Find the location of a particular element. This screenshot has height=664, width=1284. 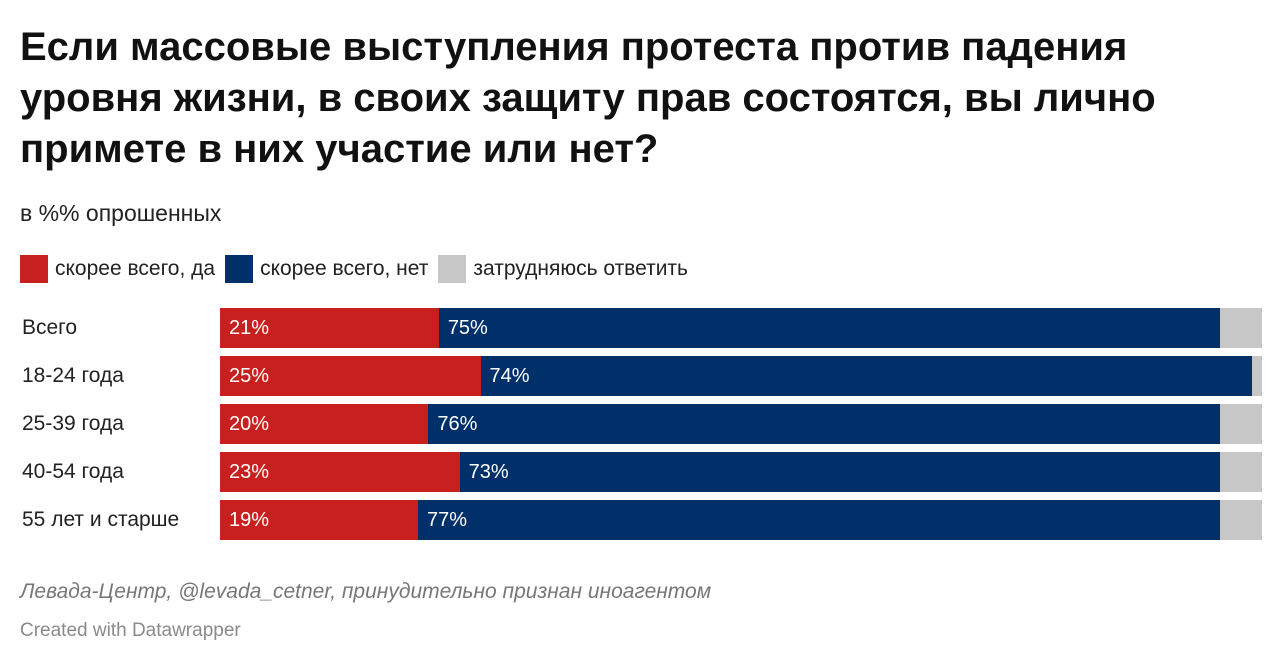

credit-link: Created with Datawrapper is located at coordinates (130, 630).